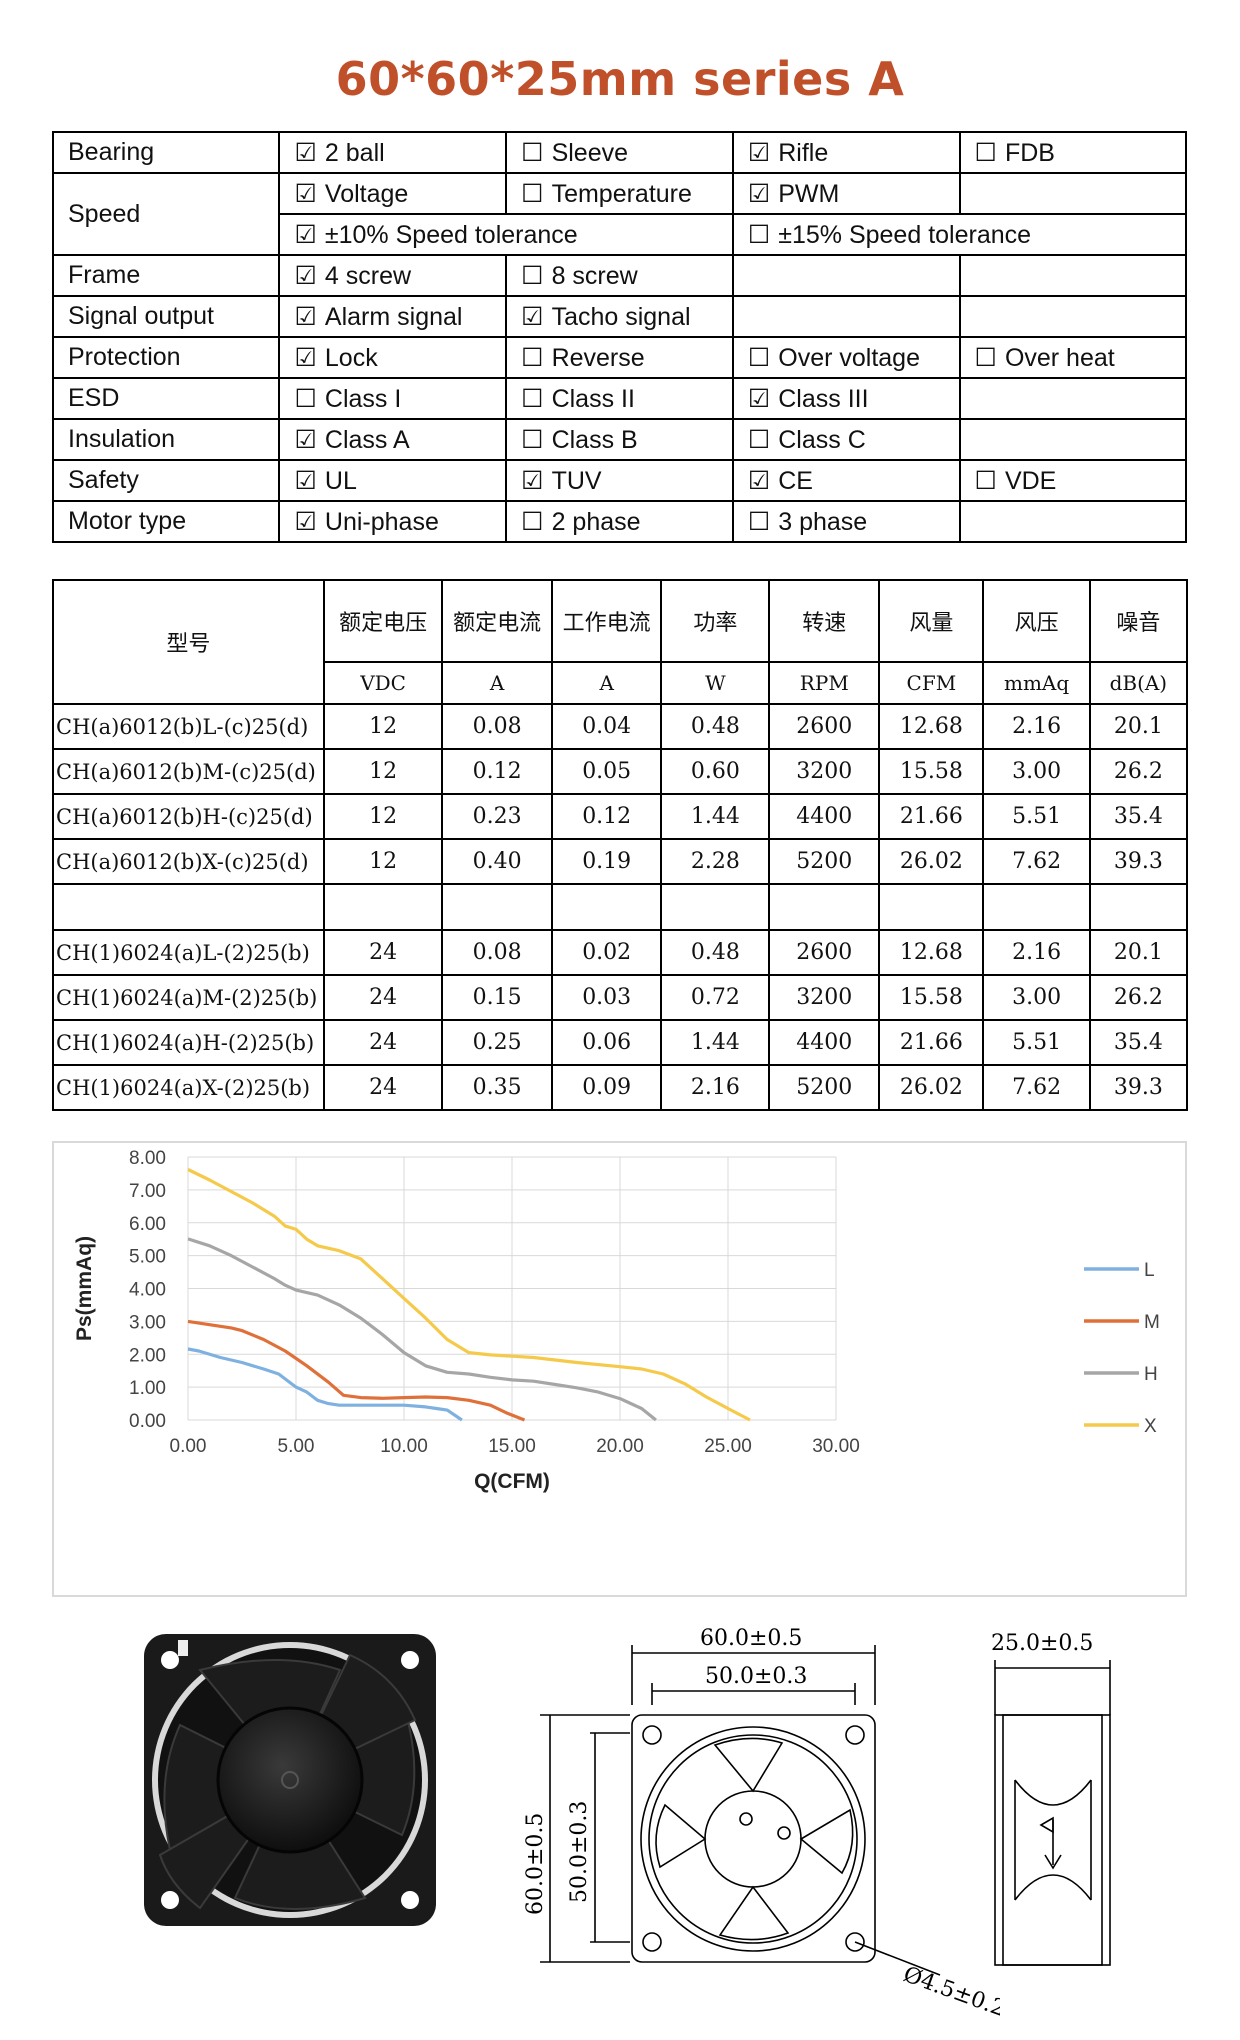 This screenshot has width=1240, height=2040. What do you see at coordinates (621, 316) in the screenshot?
I see `feature-option-label: Tacho signal` at bounding box center [621, 316].